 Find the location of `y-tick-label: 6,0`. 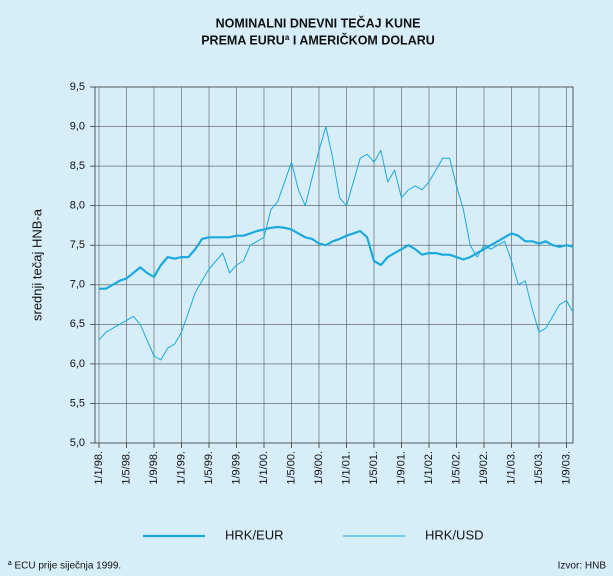

y-tick-label: 6,0 is located at coordinates (77, 364).